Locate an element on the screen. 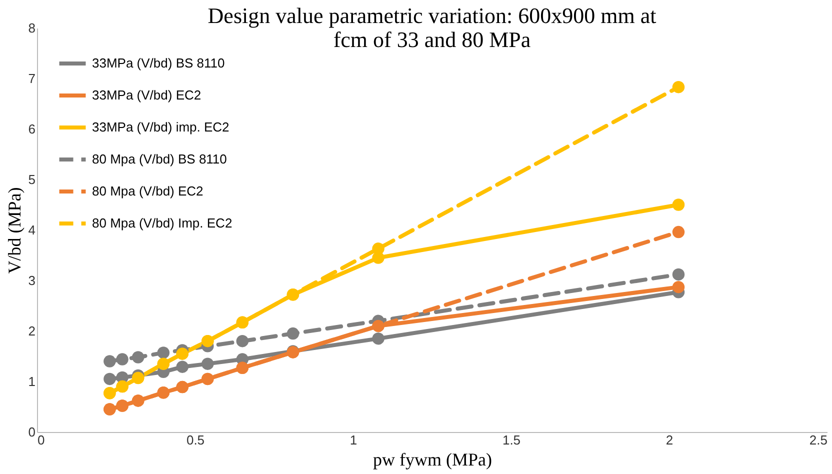 The image size is (832, 474). y-axis-title: V/bd (MPa) is located at coordinates (14, 230).